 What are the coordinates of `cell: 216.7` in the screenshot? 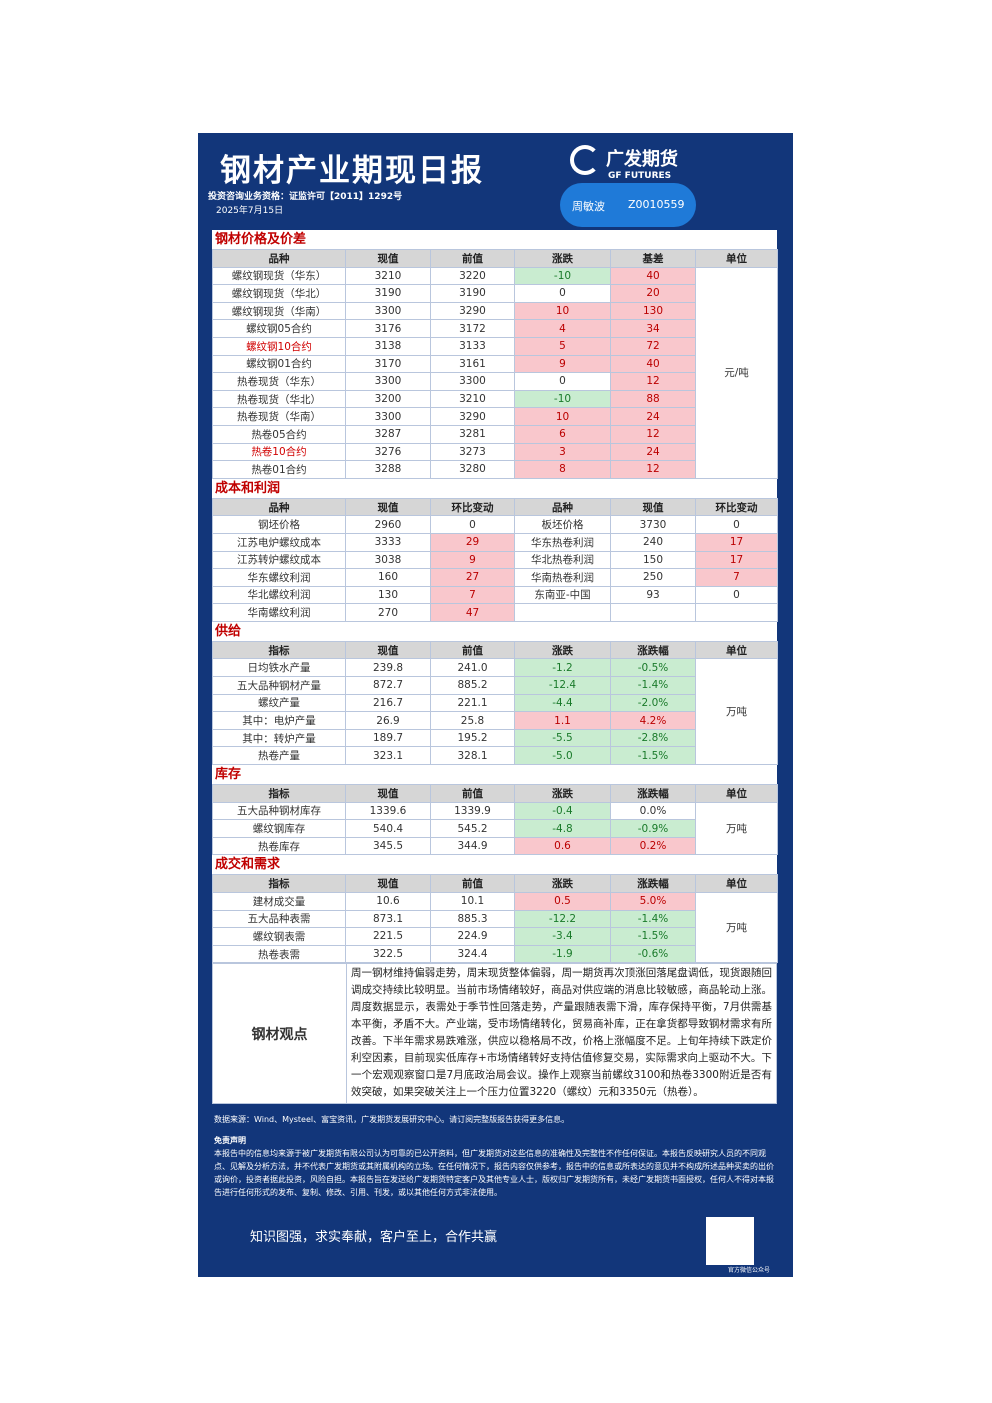 It's located at (388, 703).